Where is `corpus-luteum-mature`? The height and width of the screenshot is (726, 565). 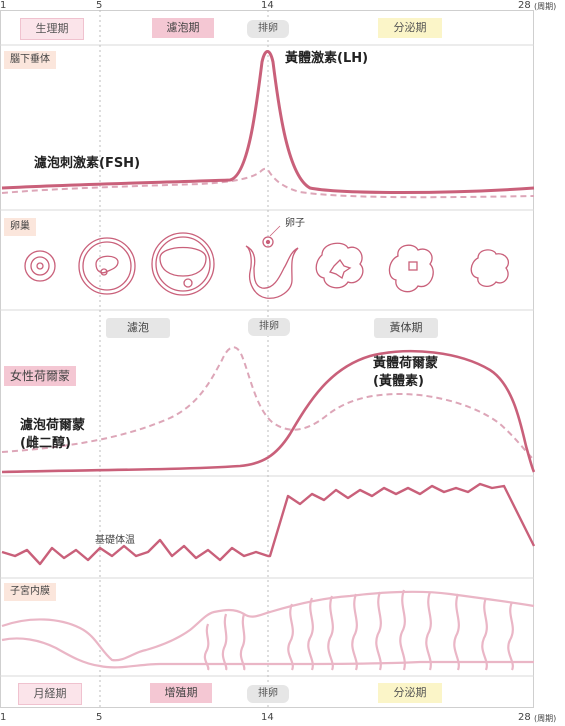 corpus-luteum-mature is located at coordinates (411, 268).